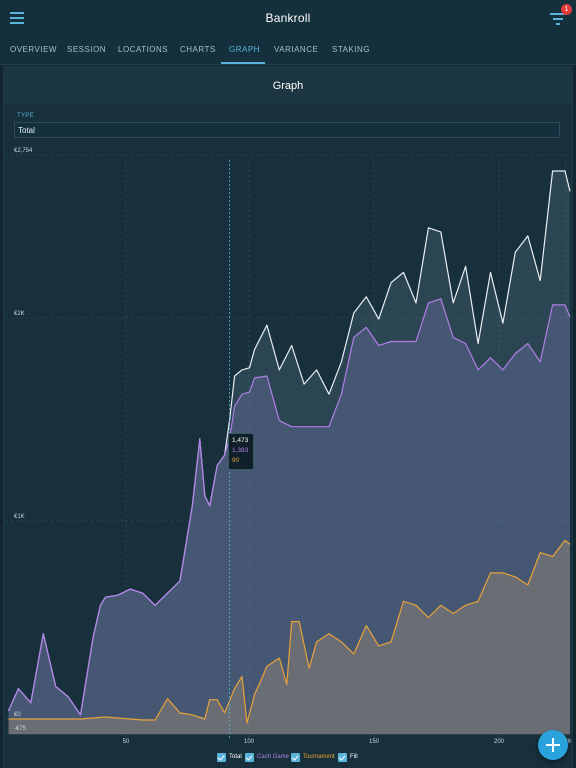 Image resolution: width=576 pixels, height=768 pixels. What do you see at coordinates (26, 130) in the screenshot?
I see `type-select-value: Total` at bounding box center [26, 130].